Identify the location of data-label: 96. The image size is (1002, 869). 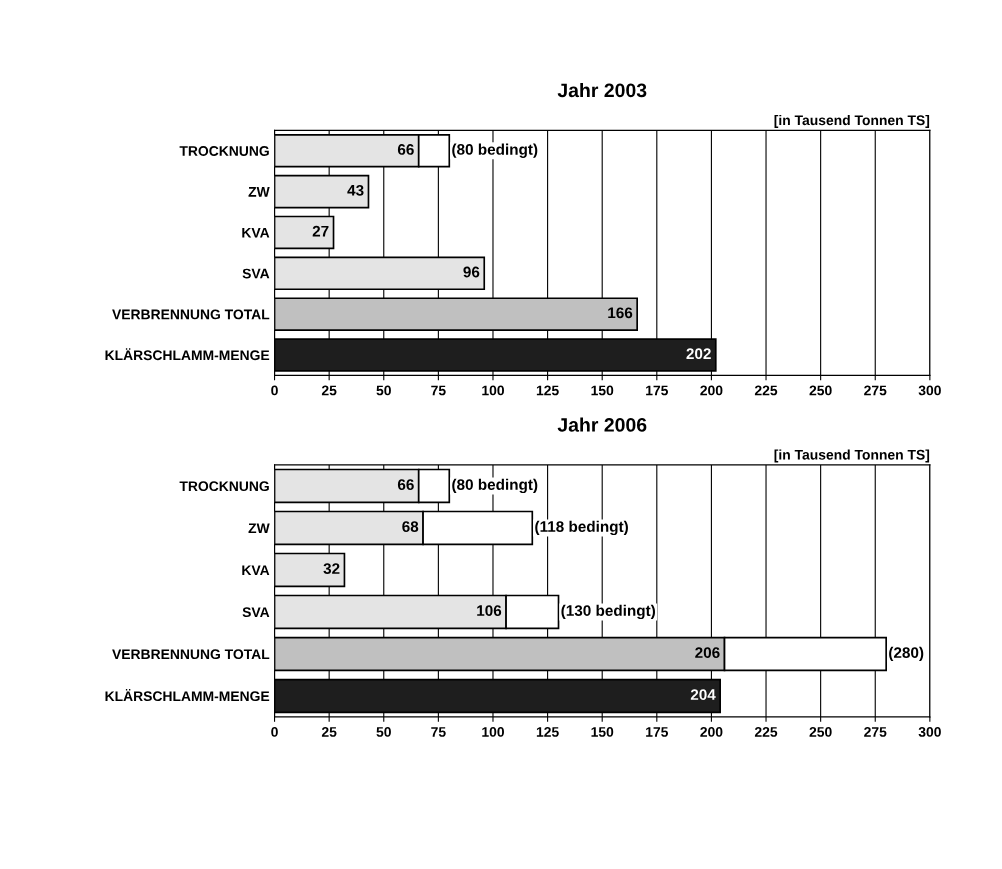
(471, 272).